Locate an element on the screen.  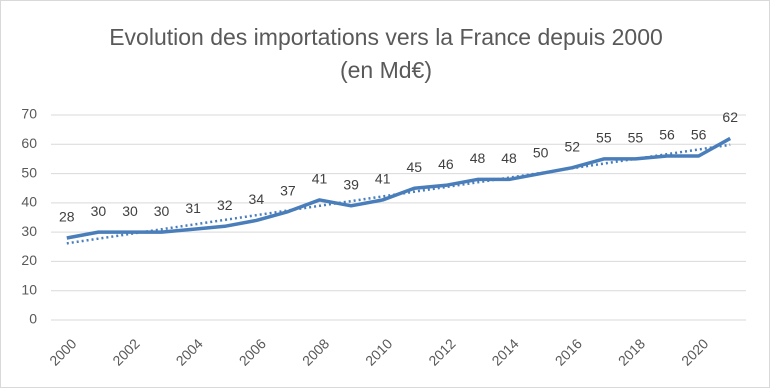
data-label: 50 is located at coordinates (541, 152).